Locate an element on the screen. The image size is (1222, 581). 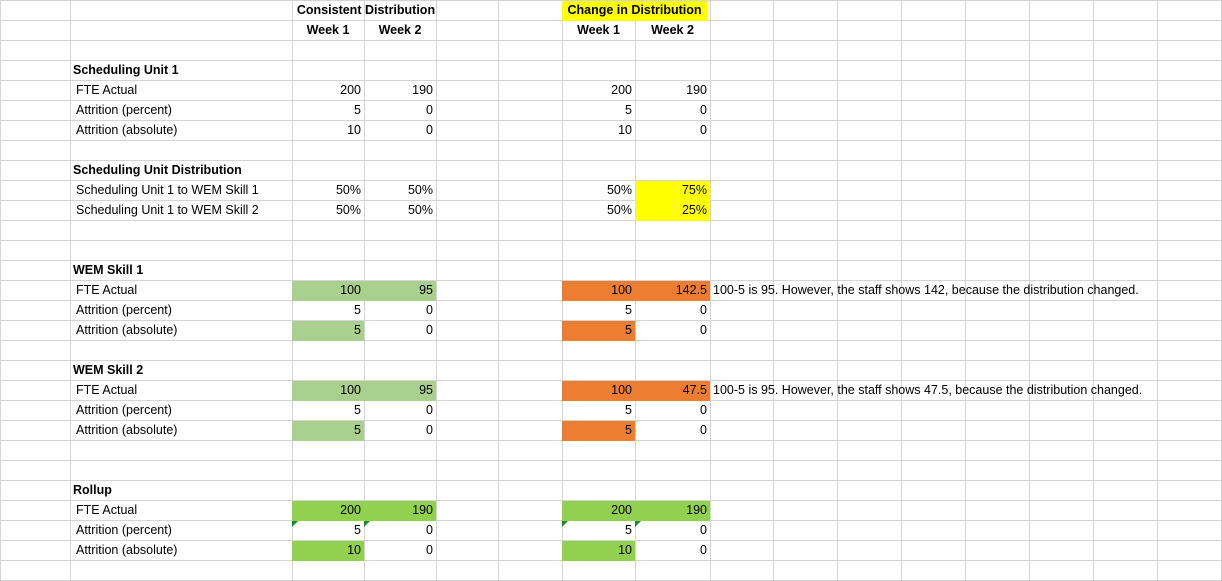
skill2-change-fte-w2: 47.5 is located at coordinates (672, 391).